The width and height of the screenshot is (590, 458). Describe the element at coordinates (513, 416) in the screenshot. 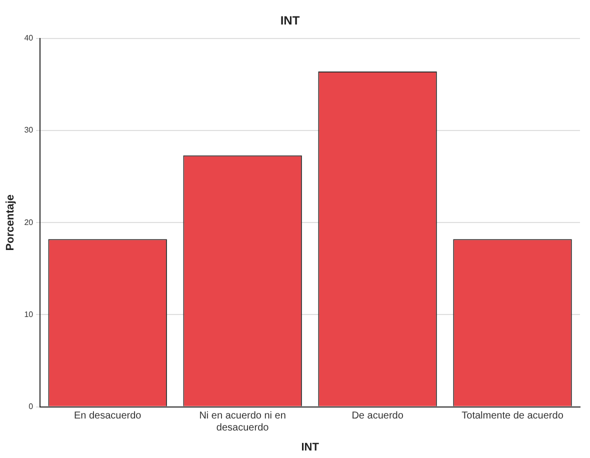

I see `x-tick-label: Totalmente de acuerdo` at that location.